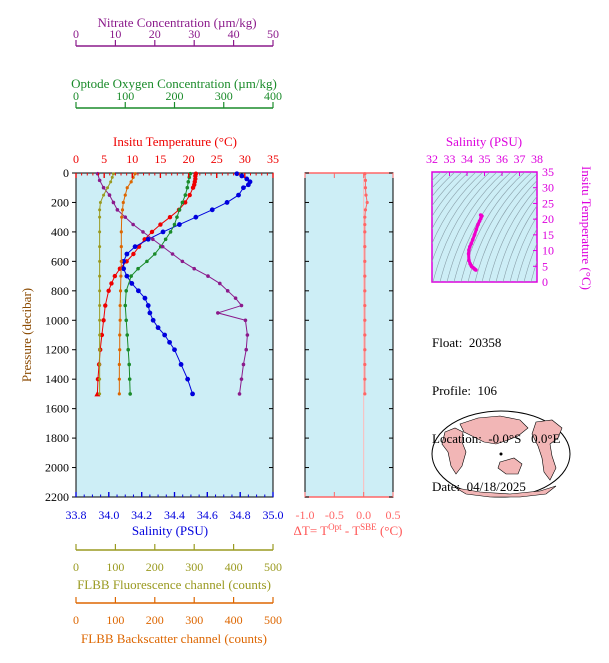 Image resolution: width=609 pixels, height=663 pixels. I want to click on ts-salinity-tick-label: 36, so click(502, 159).